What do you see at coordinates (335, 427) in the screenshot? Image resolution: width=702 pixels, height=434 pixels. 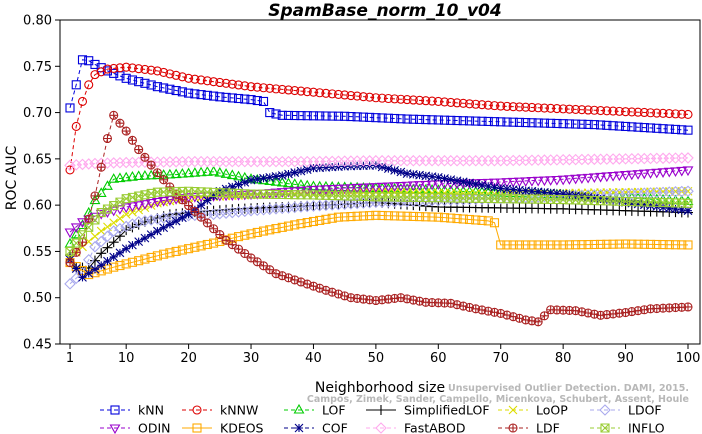 I see `legend-label: COF` at bounding box center [335, 427].